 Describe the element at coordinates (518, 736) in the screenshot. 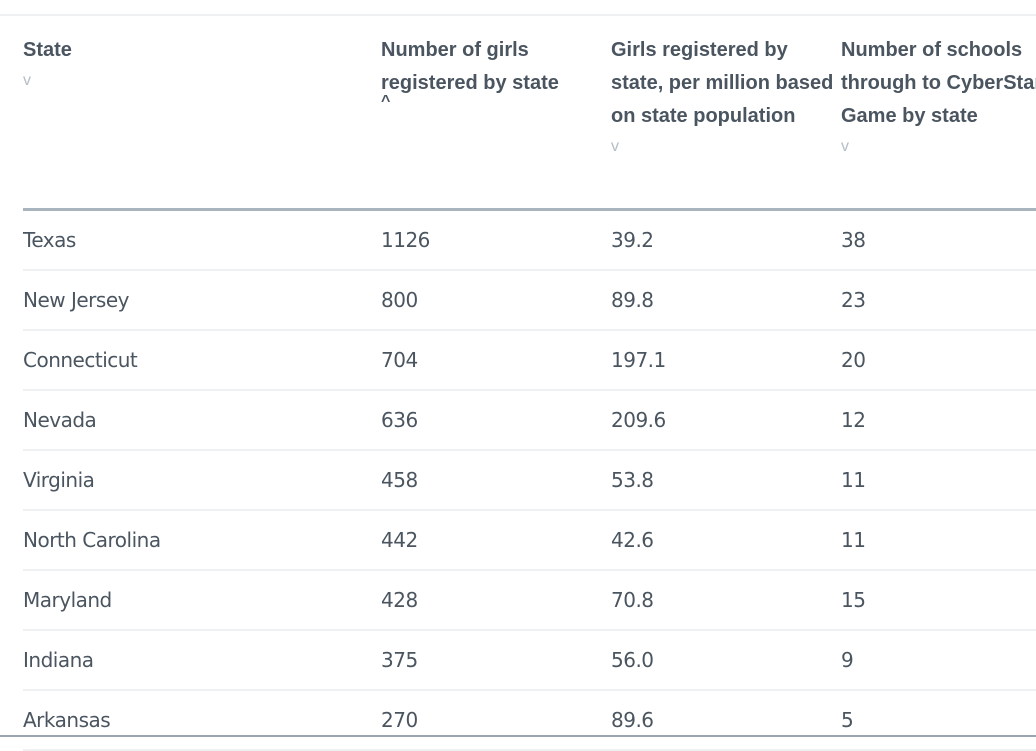

I see `bottom-divider` at that location.